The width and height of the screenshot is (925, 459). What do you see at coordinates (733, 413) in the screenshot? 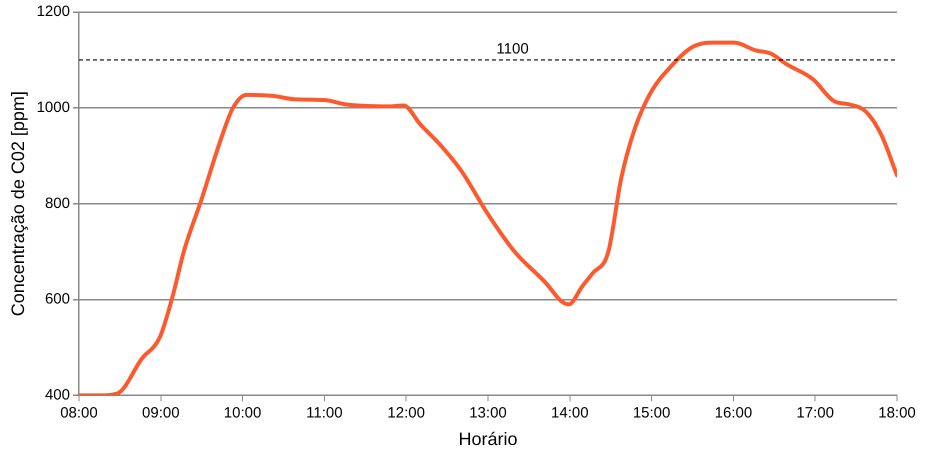
I see `x-tick-label: 16:00` at bounding box center [733, 413].